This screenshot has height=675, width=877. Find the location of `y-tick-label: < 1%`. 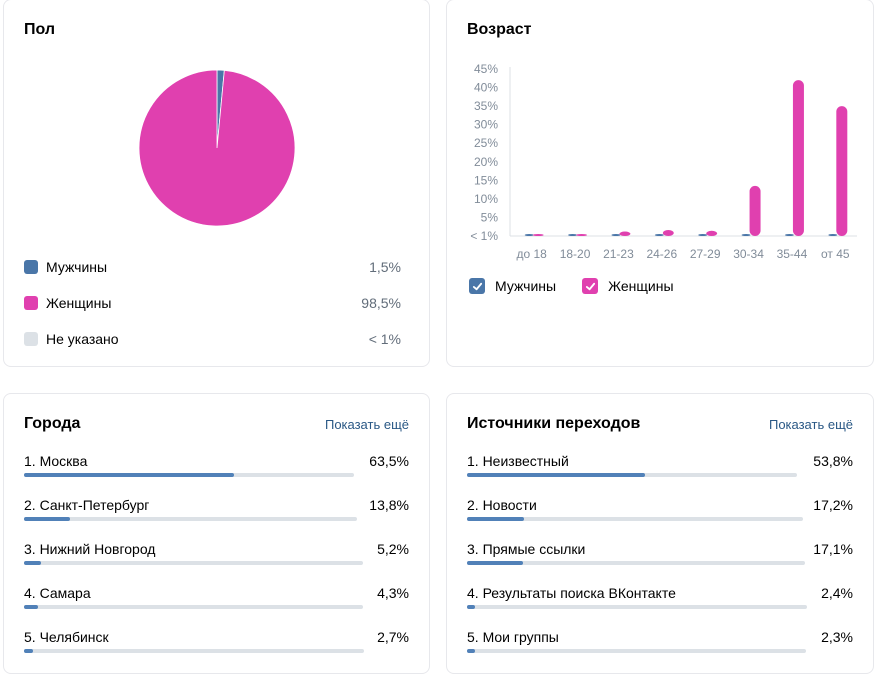

y-tick-label: < 1% is located at coordinates (484, 236).